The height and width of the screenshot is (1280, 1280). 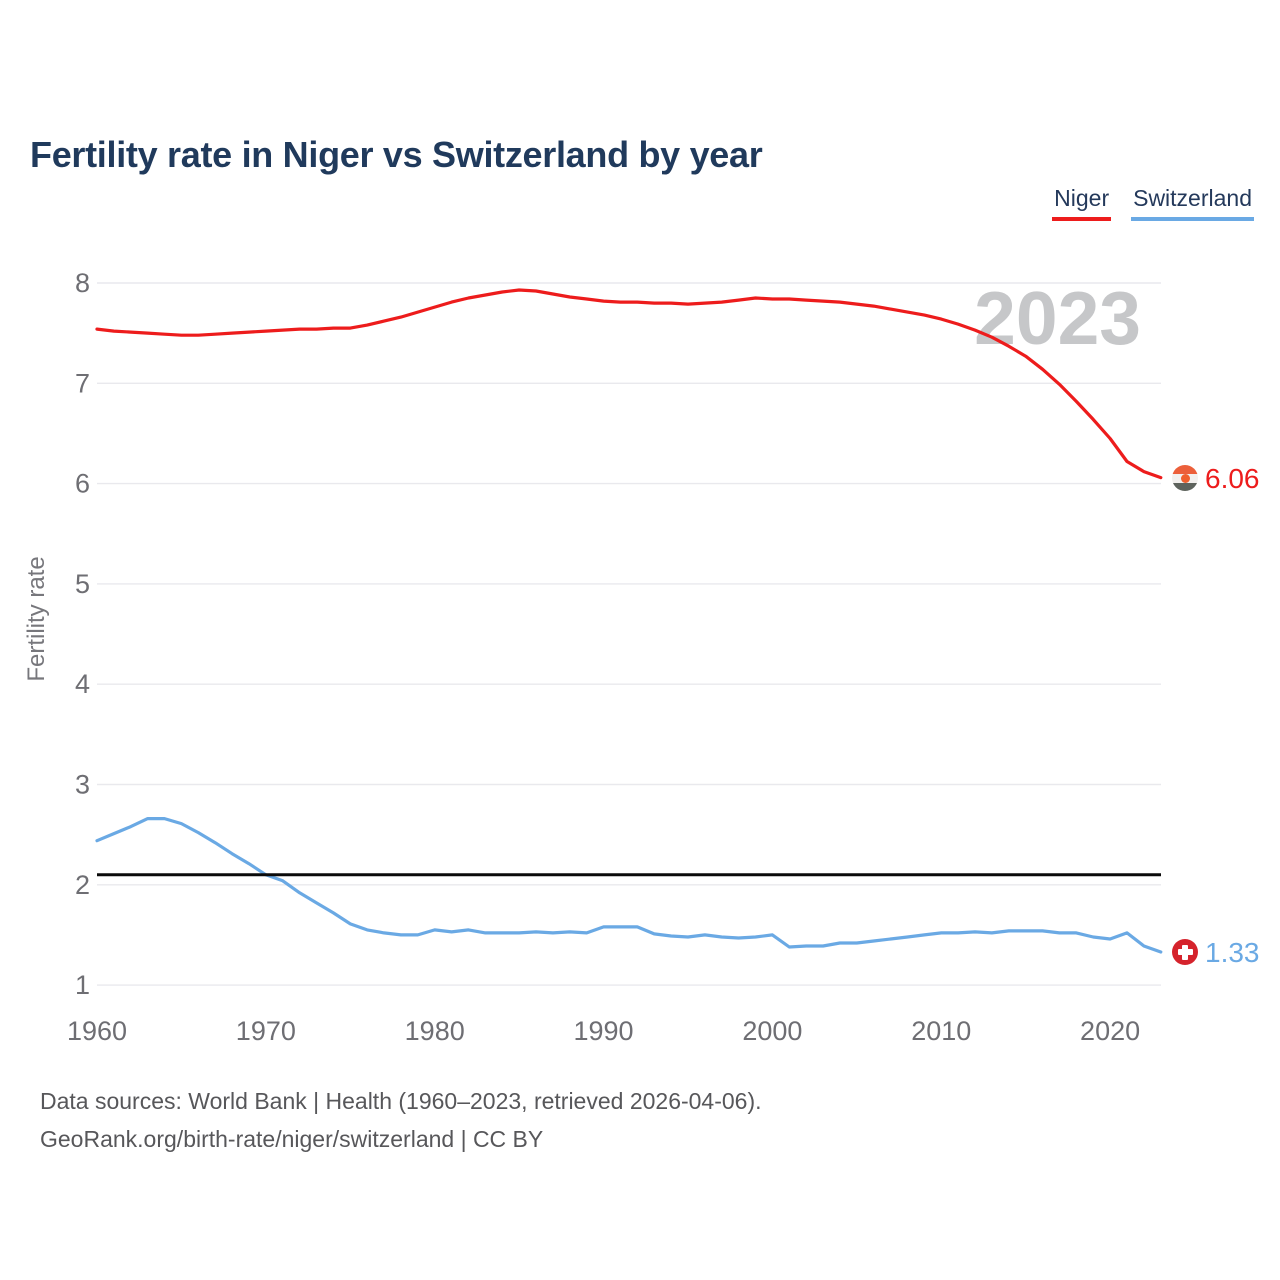 I want to click on x-tick-label: 1980, so click(x=435, y=1031).